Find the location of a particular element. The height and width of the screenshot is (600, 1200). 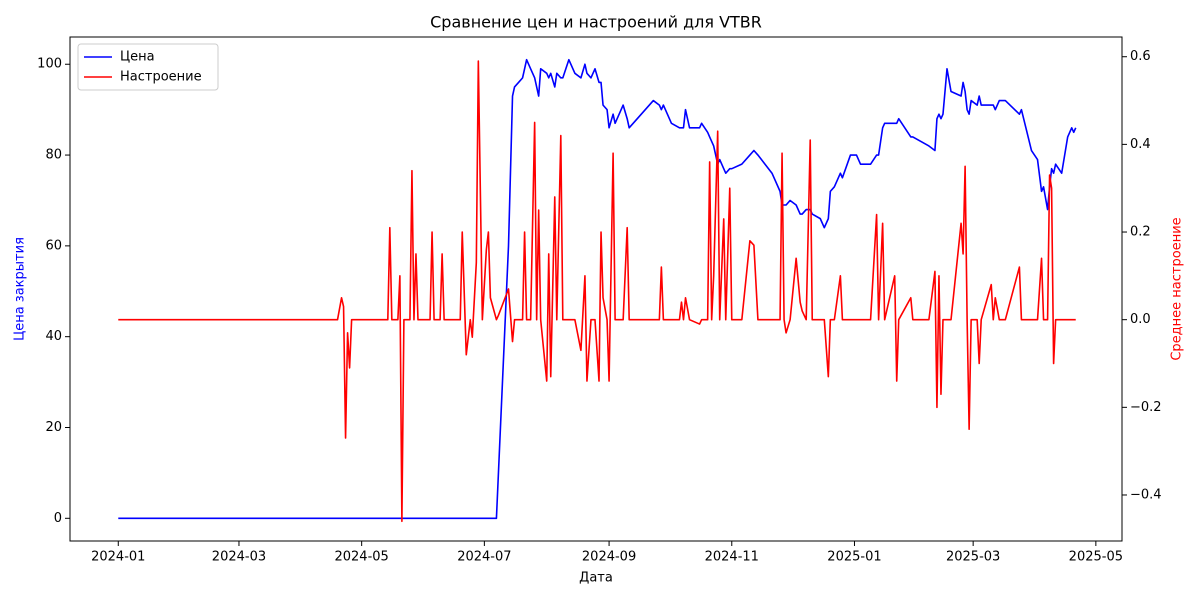

x-tick-label: 2024-03 is located at coordinates (239, 557).